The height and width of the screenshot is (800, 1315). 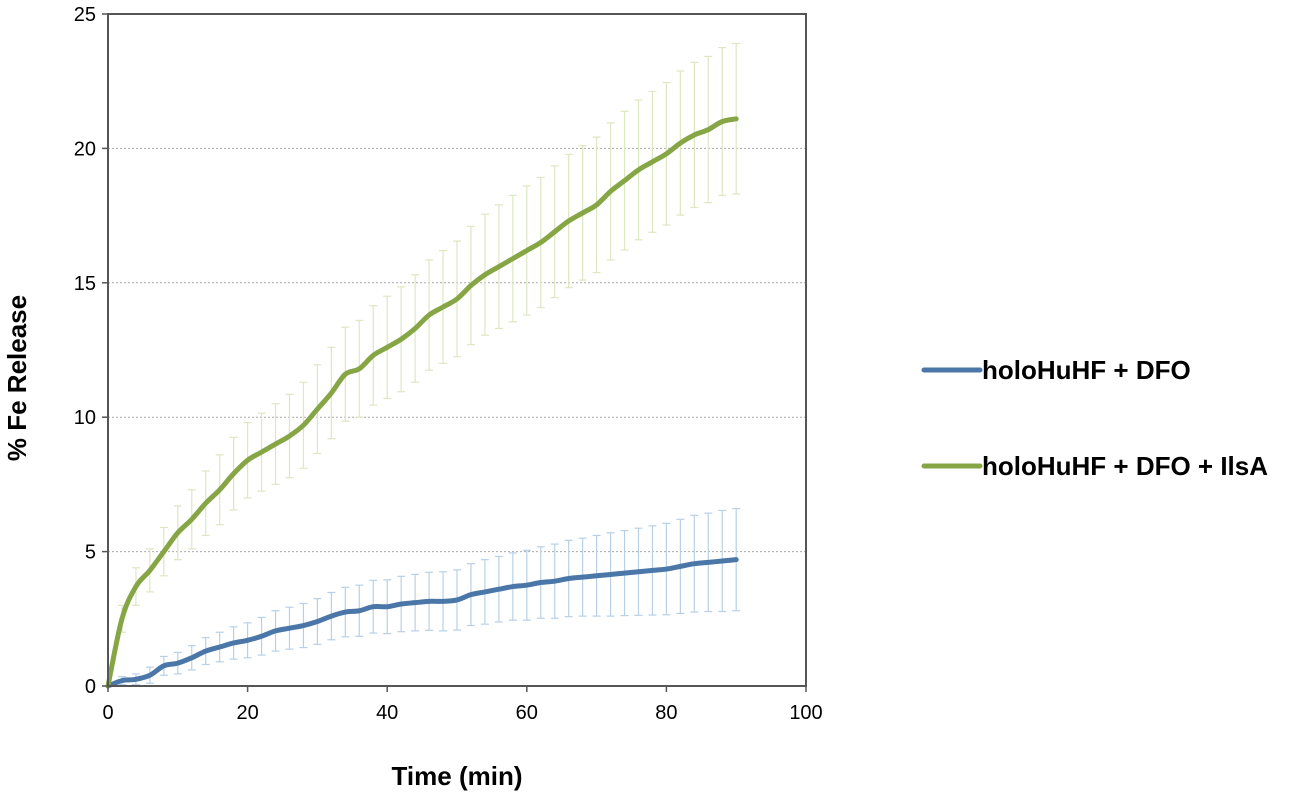 What do you see at coordinates (85, 284) in the screenshot?
I see `y-tick-label: 15` at bounding box center [85, 284].